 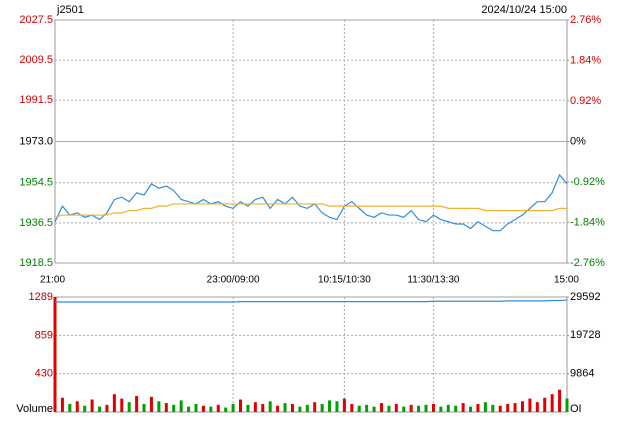 What do you see at coordinates (524, 10) in the screenshot?
I see `datetime: 2024/10/24 15:00` at bounding box center [524, 10].